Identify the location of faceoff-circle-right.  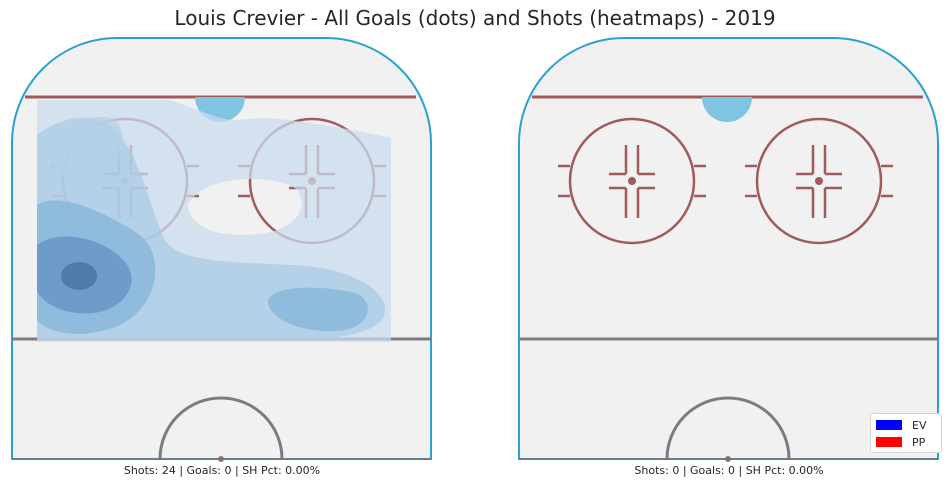
(819, 181).